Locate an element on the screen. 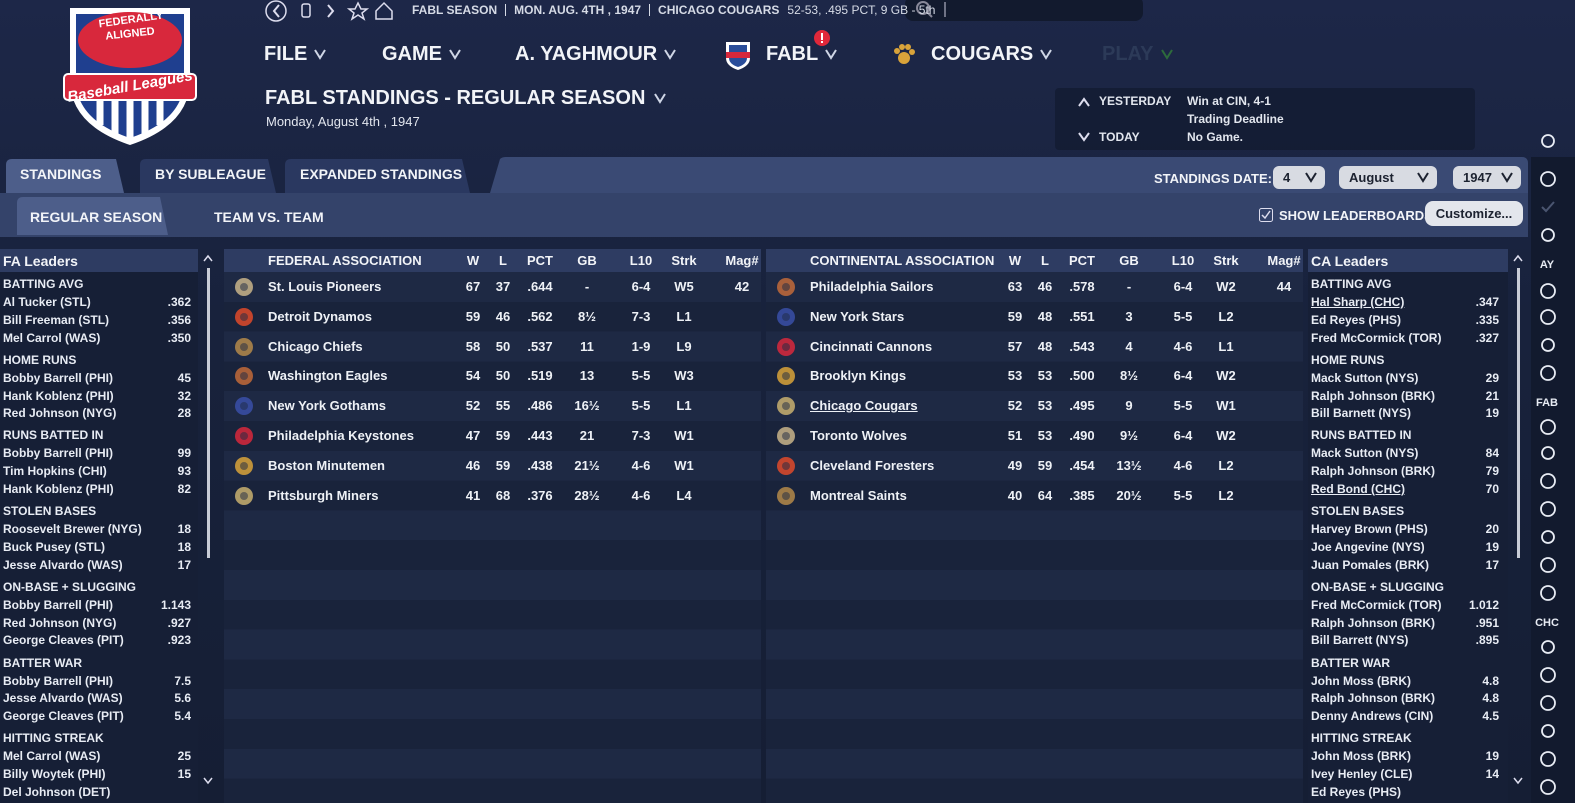  team-name: Philadelphia Sailors is located at coordinates (872, 286).